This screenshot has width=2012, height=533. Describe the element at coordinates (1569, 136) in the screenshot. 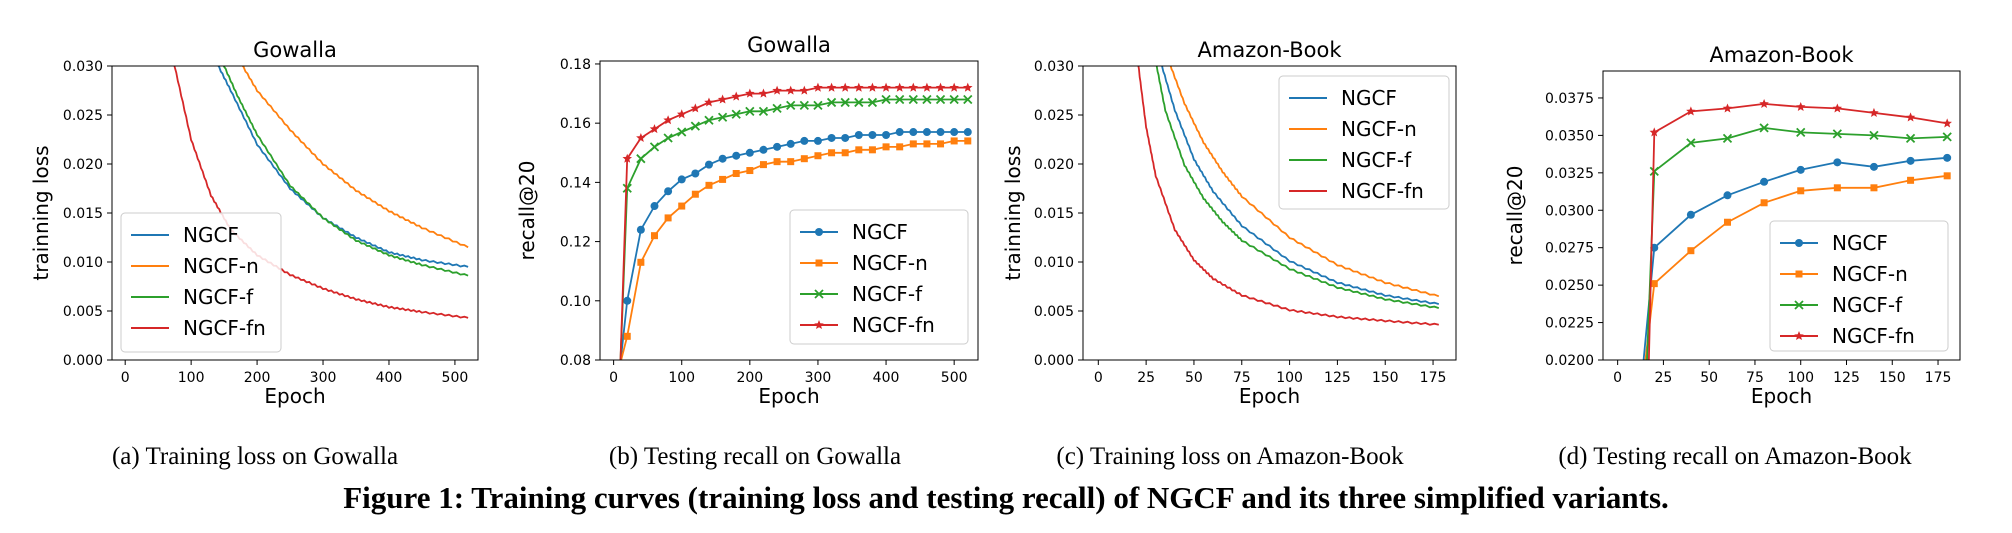

I see `y-tick-label: 0.0350` at that location.